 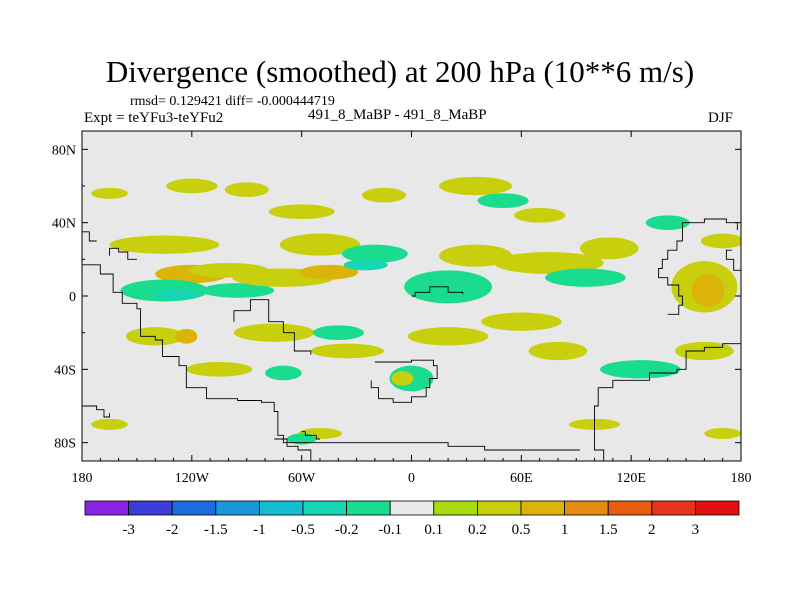 What do you see at coordinates (411, 478) in the screenshot?
I see `x-tick-label-3: 0` at bounding box center [411, 478].